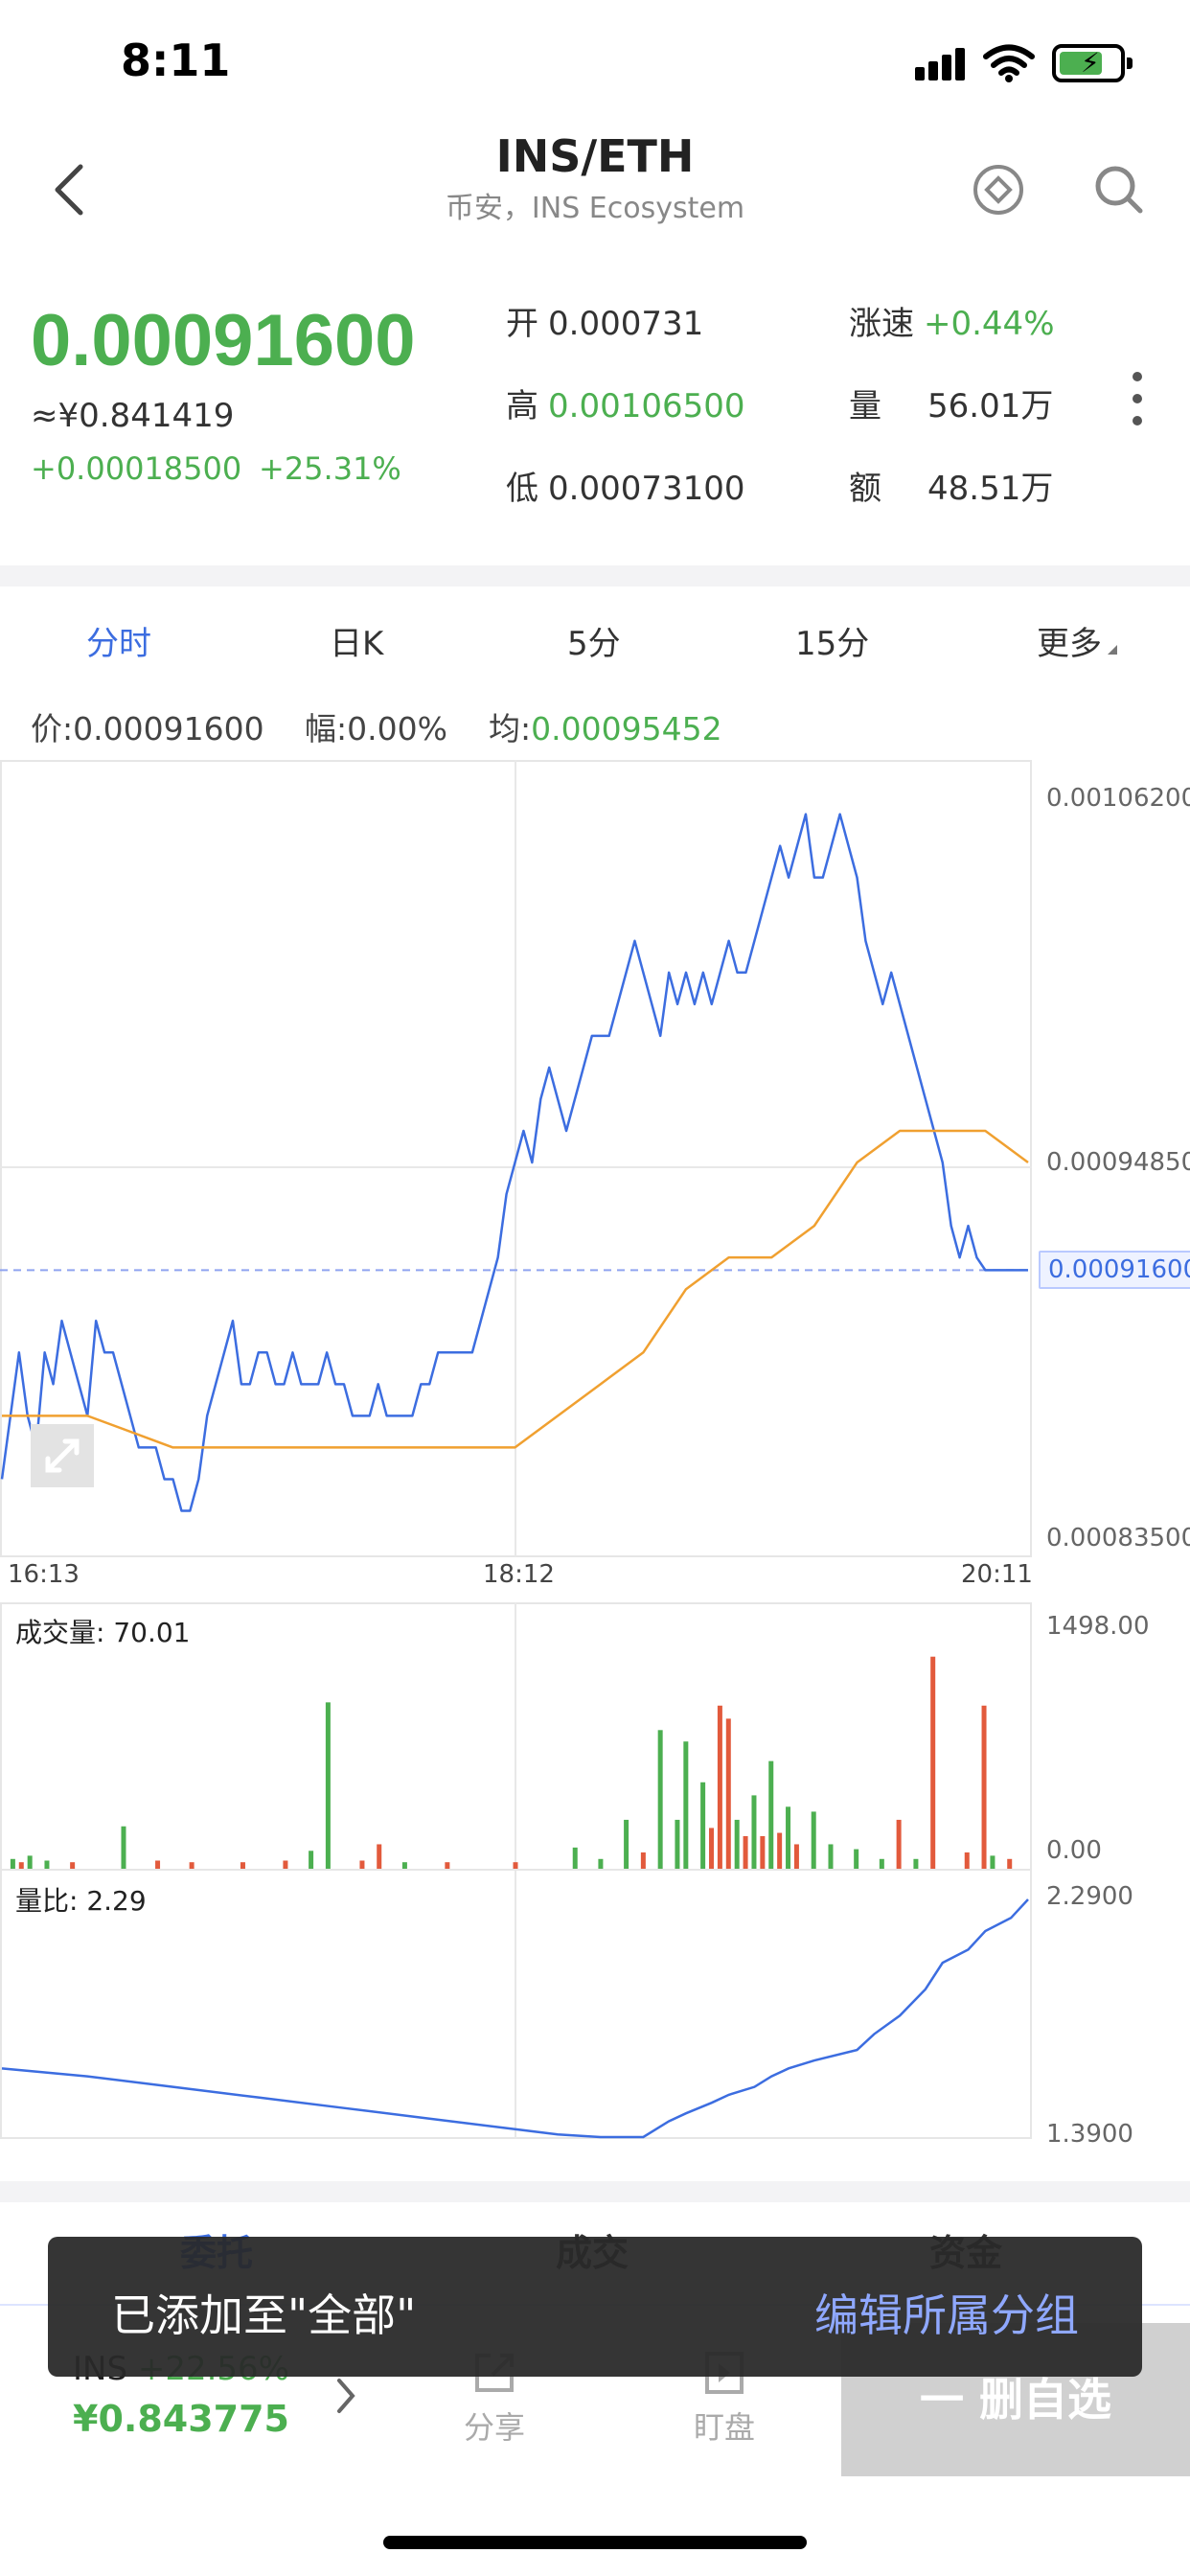  What do you see at coordinates (1119, 189) in the screenshot?
I see `search-icon` at bounding box center [1119, 189].